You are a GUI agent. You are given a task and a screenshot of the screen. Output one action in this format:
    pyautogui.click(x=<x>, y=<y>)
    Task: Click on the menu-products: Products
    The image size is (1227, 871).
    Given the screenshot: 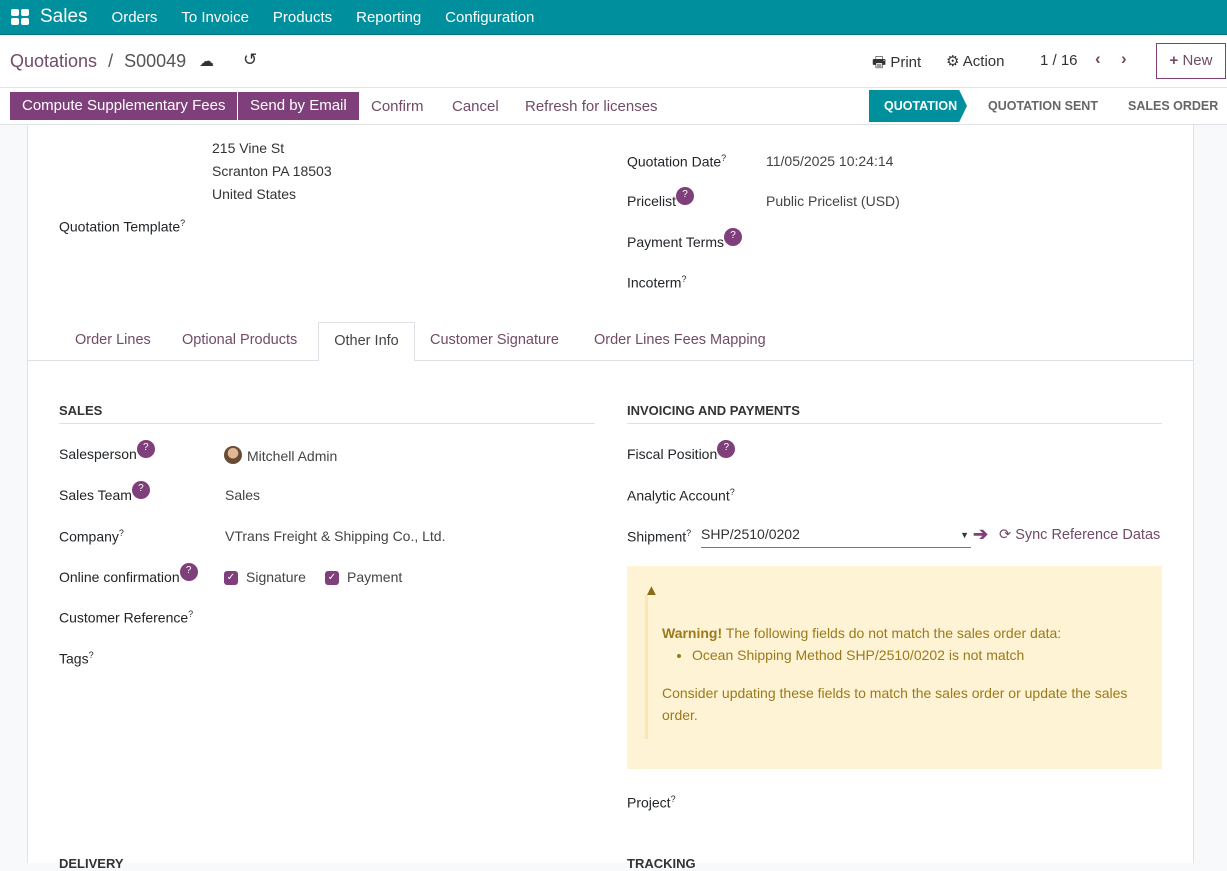 What is the action you would take?
    pyautogui.click(x=302, y=17)
    